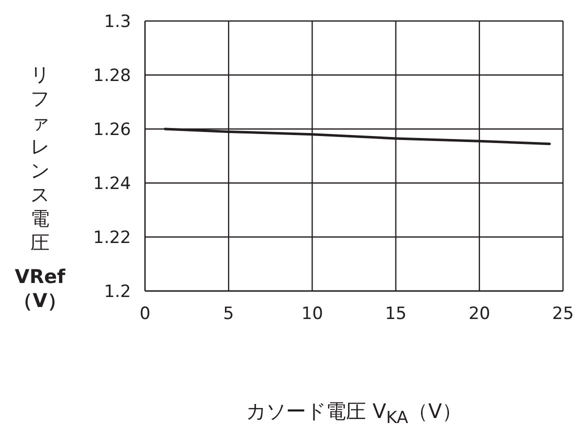 This screenshot has height=431, width=587. Describe the element at coordinates (112, 130) in the screenshot. I see `y-tick-label: 1.26` at that location.